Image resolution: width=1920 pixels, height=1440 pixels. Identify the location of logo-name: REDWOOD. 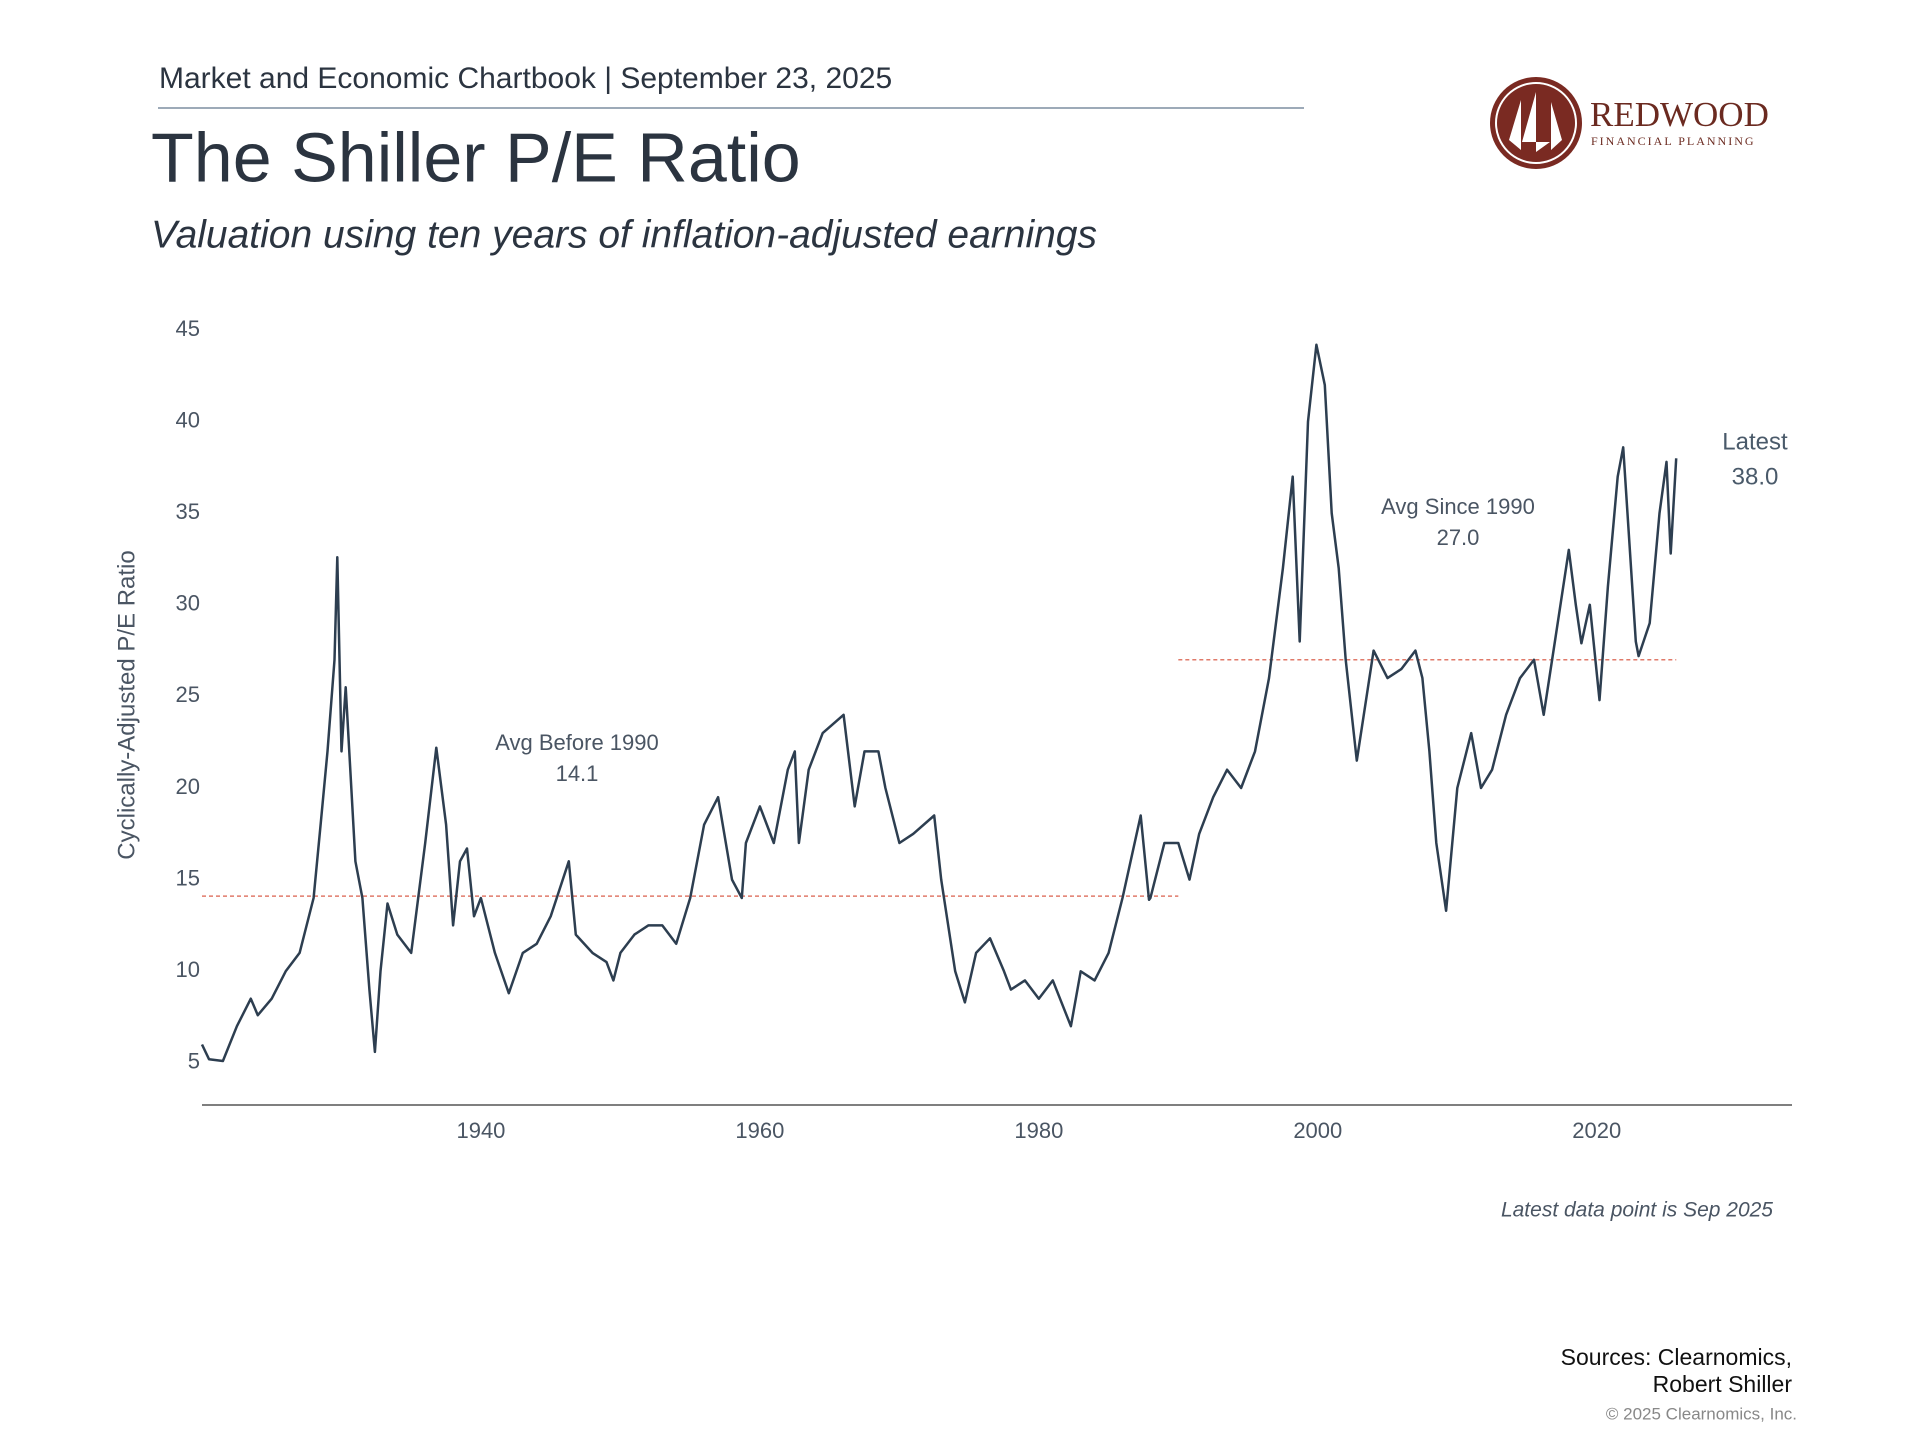
(1679, 114).